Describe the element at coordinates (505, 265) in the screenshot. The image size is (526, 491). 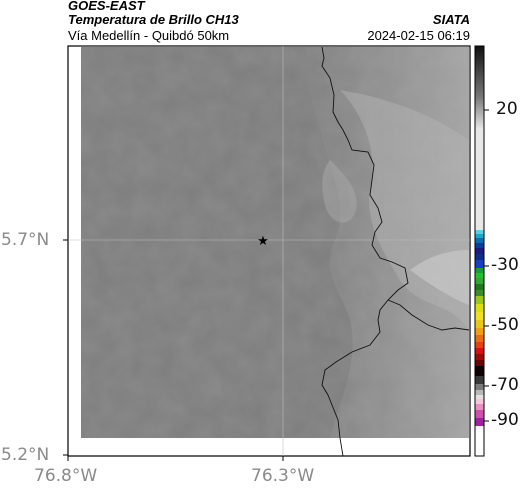
I see `colorbar-tick-label: -30` at that location.